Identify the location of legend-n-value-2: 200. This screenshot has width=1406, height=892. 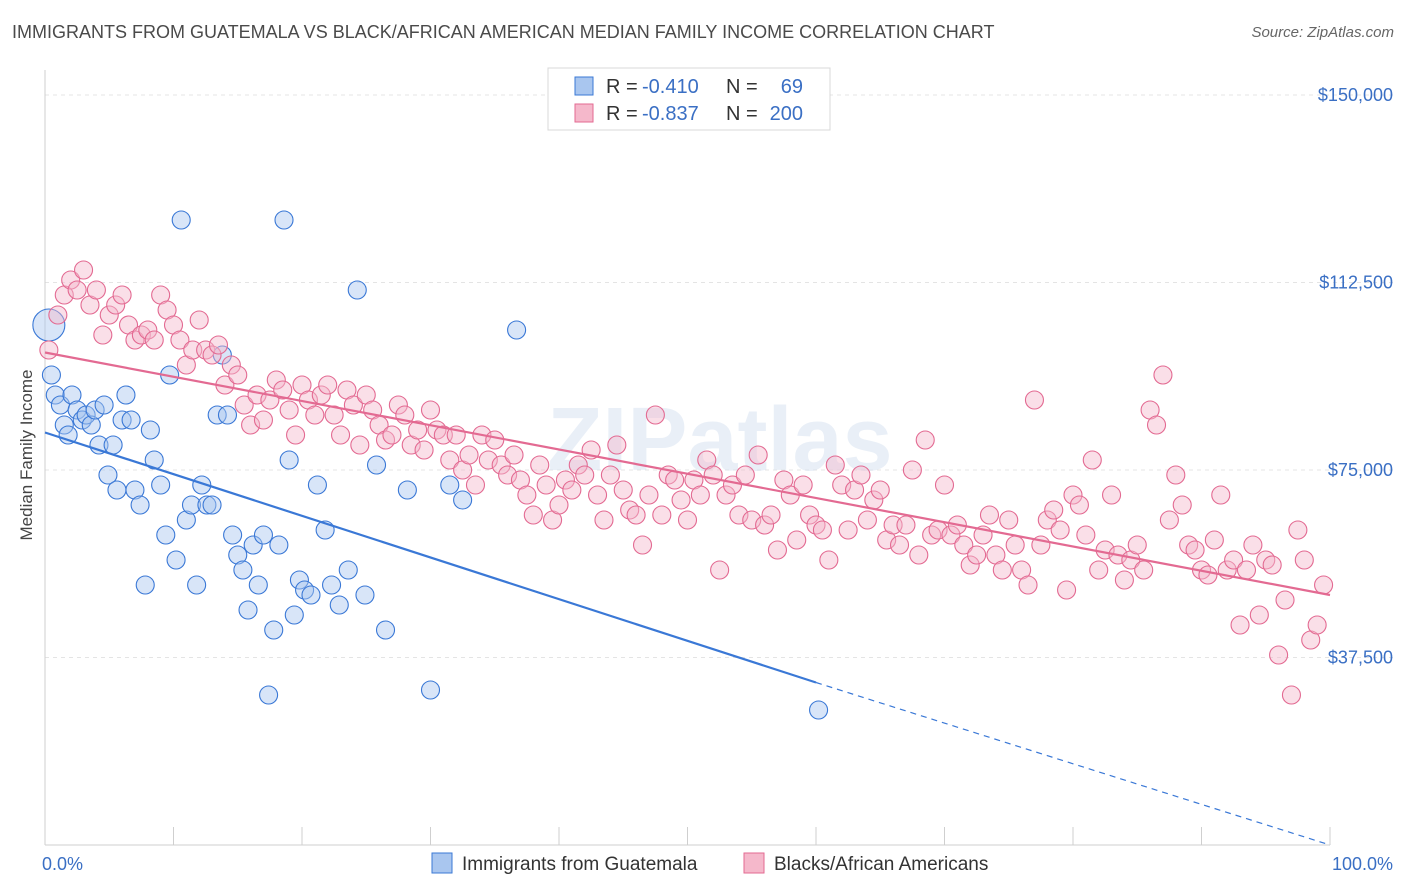
(786, 114).